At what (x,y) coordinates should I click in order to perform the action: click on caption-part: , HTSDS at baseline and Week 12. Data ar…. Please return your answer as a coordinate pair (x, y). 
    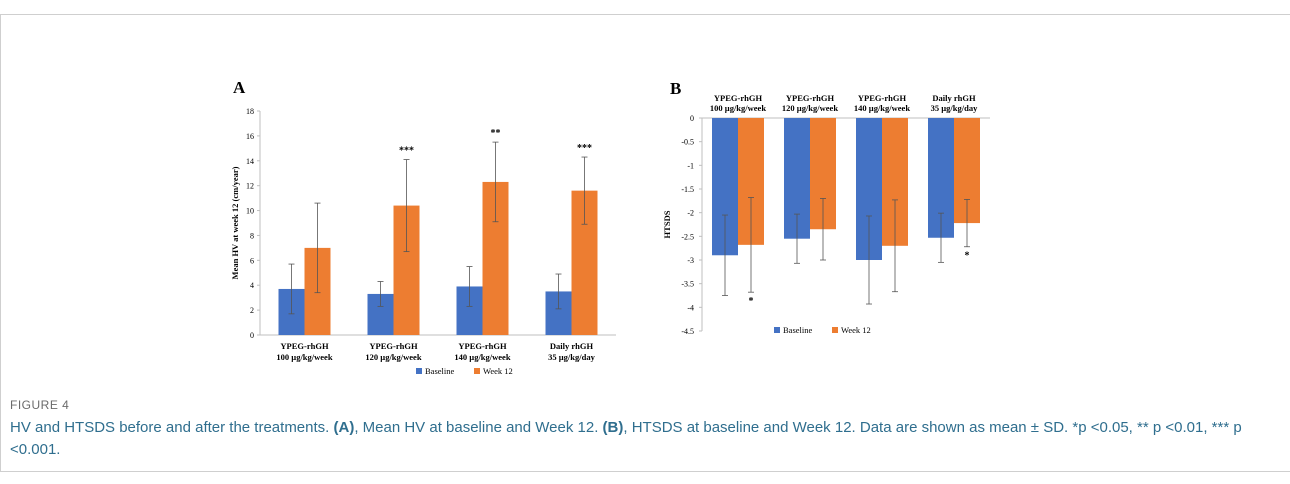
    Looking at the image, I should click on (626, 438).